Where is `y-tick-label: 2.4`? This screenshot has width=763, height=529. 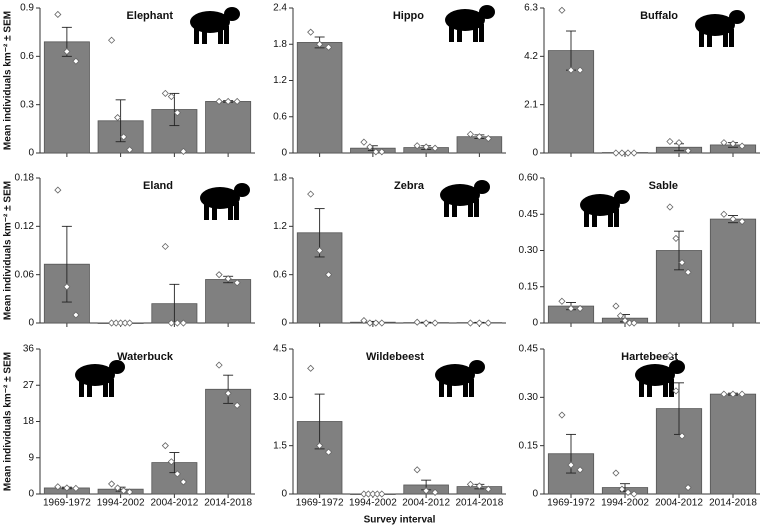
y-tick-label: 2.4 is located at coordinates (280, 8).